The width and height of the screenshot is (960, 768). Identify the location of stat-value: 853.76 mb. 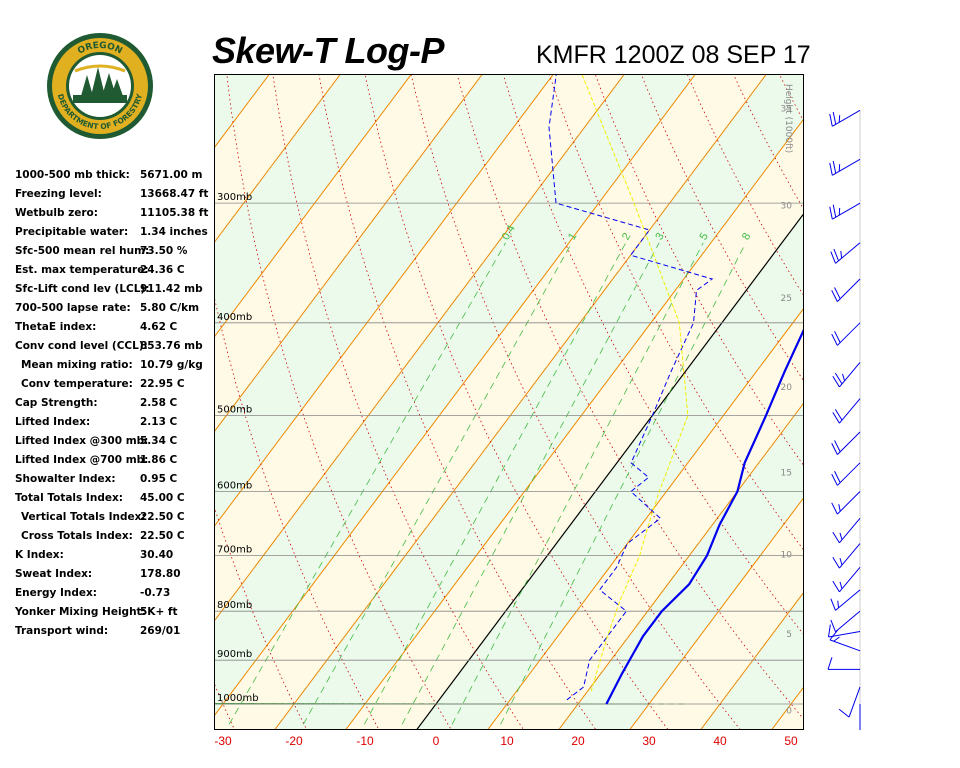
(171, 346).